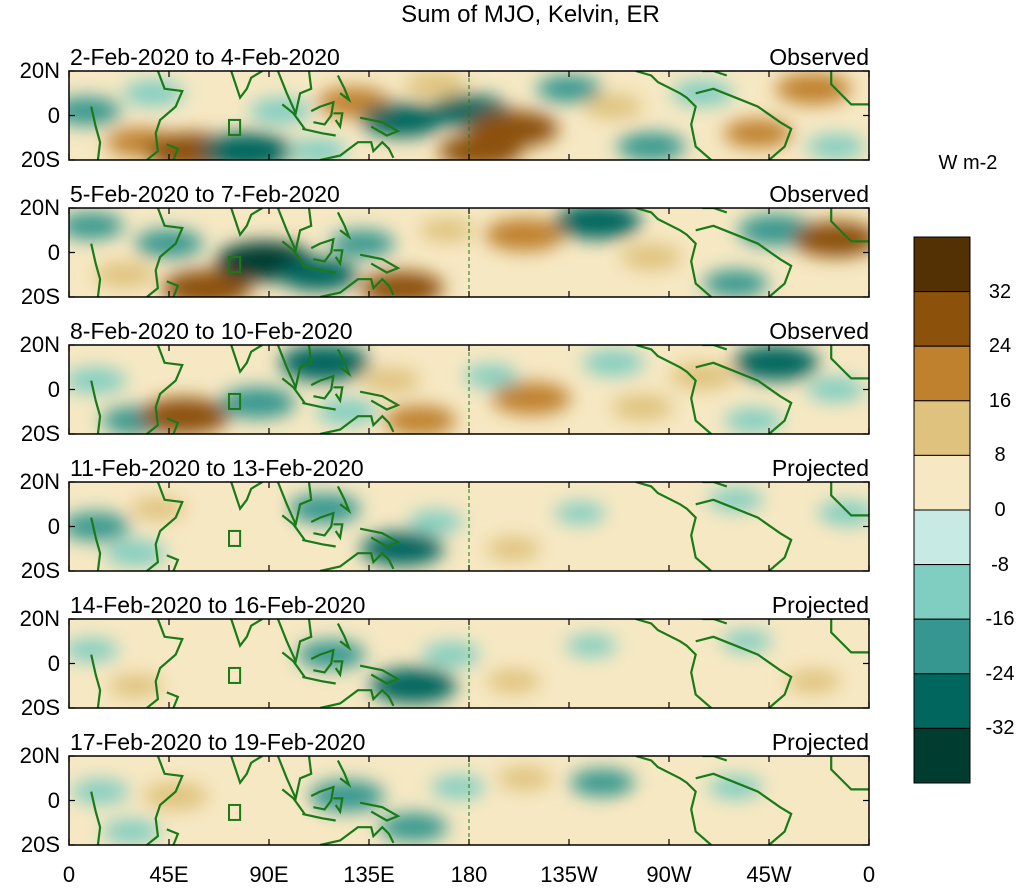  Describe the element at coordinates (1000, 455) in the screenshot. I see `colorbar-level-label: 8` at that location.